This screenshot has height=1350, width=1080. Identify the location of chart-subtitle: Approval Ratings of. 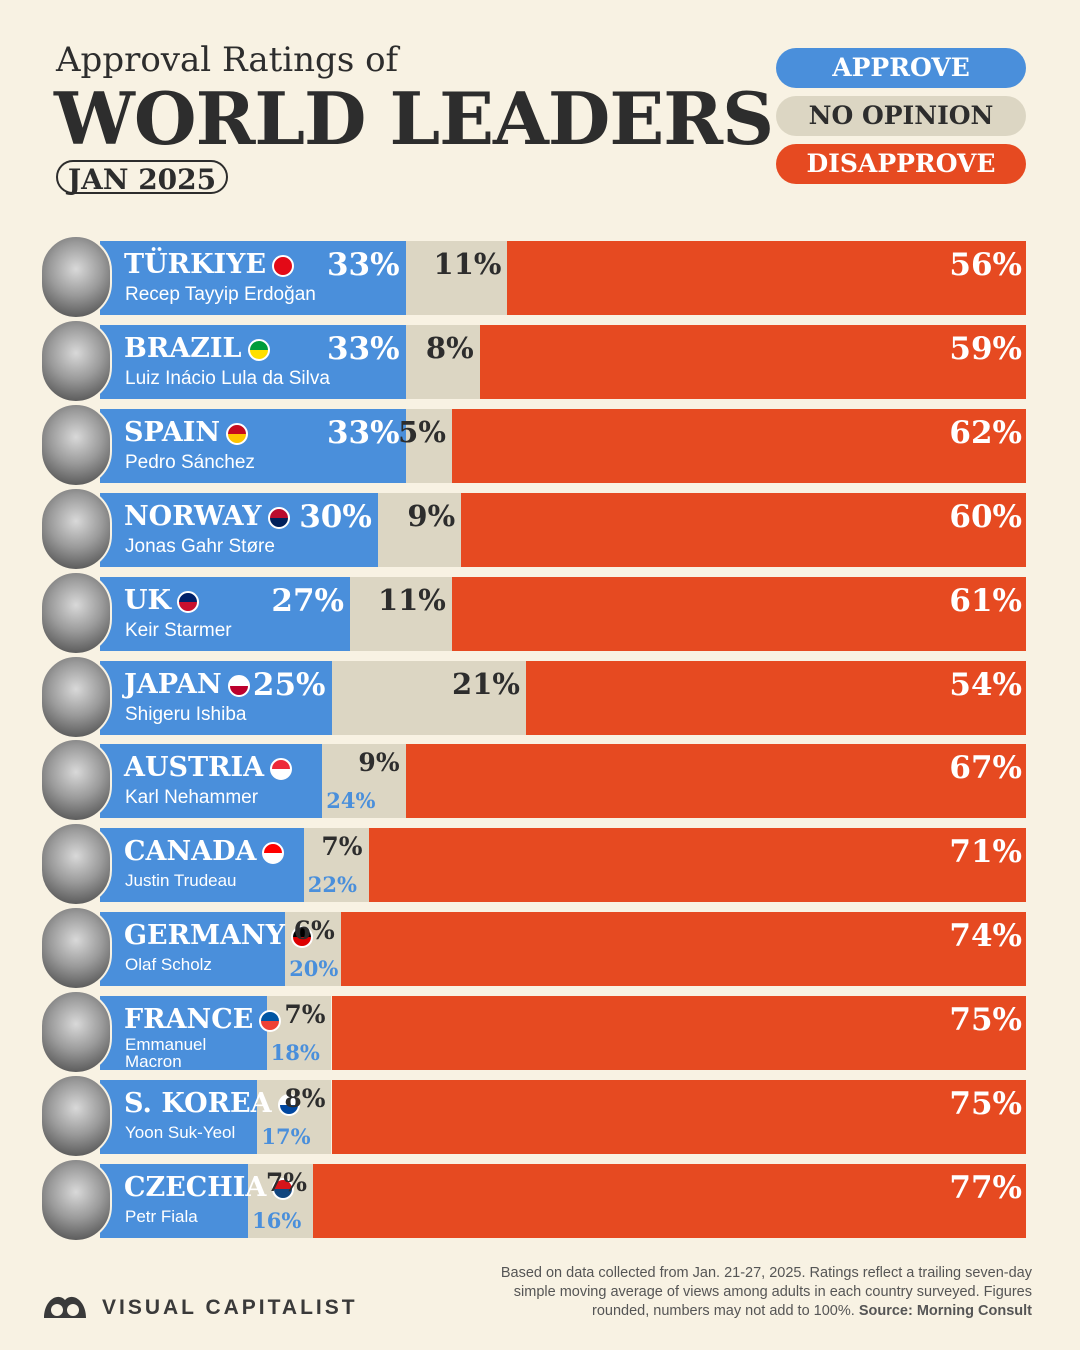
(227, 60).